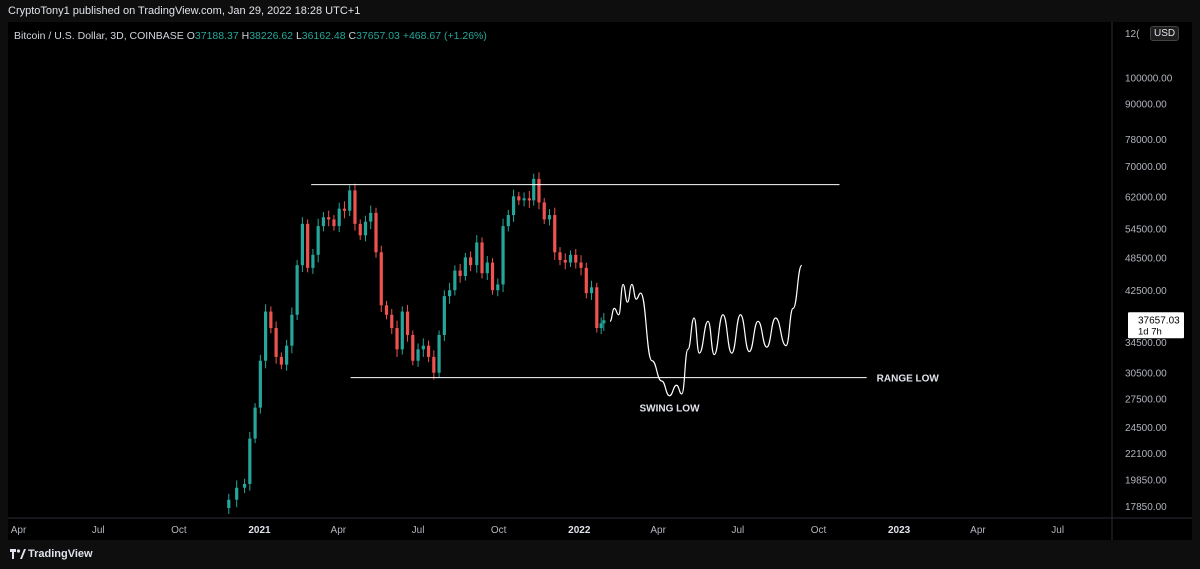  I want to click on time-tick-label: 2023, so click(899, 530).